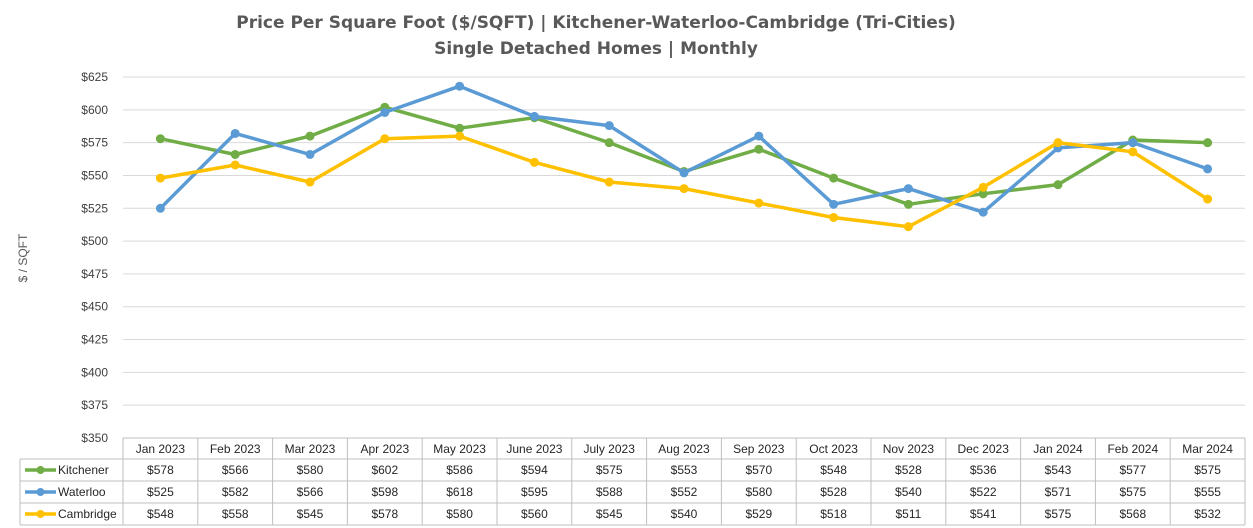 The image size is (1253, 528). Describe the element at coordinates (534, 514) in the screenshot. I see `data-label: $560` at that location.